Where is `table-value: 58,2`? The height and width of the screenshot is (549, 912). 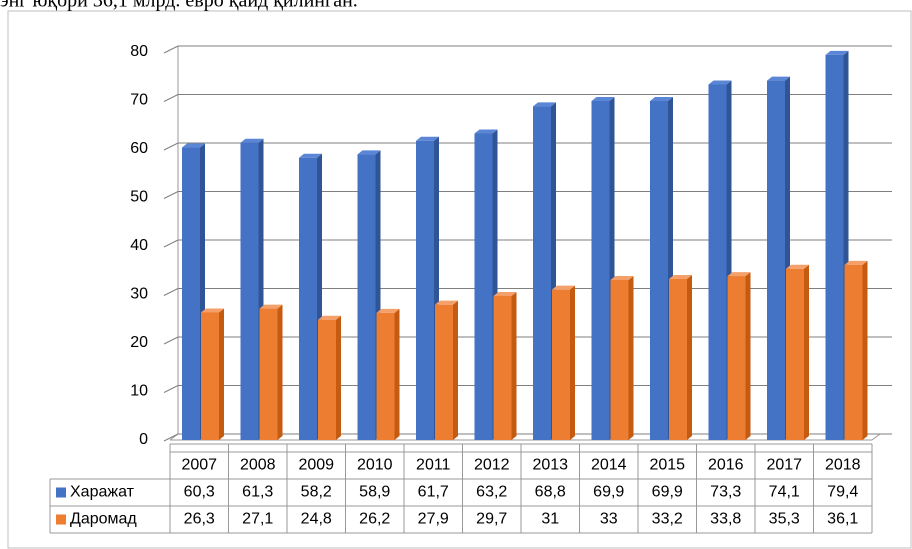
table-value: 58,2 is located at coordinates (316, 492).